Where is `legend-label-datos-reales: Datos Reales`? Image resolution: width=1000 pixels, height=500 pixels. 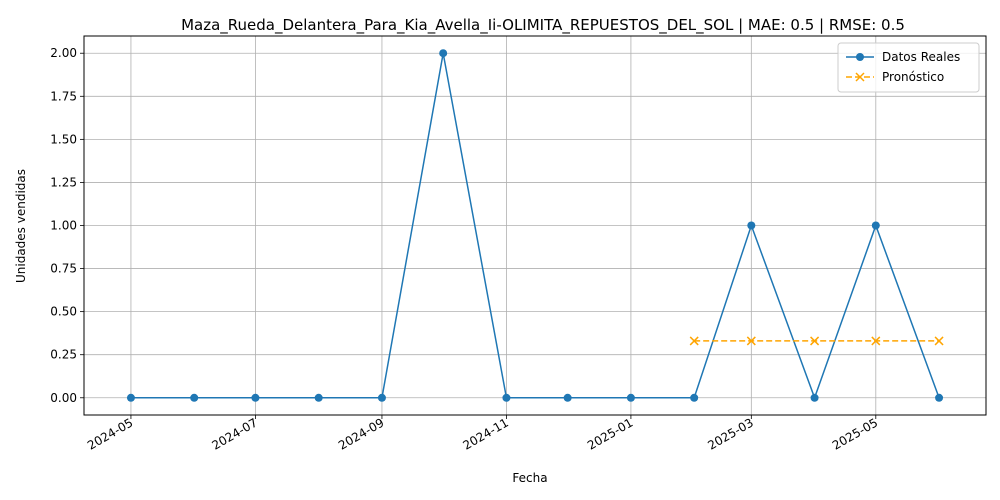
legend-label-datos-reales: Datos Reales is located at coordinates (921, 57).